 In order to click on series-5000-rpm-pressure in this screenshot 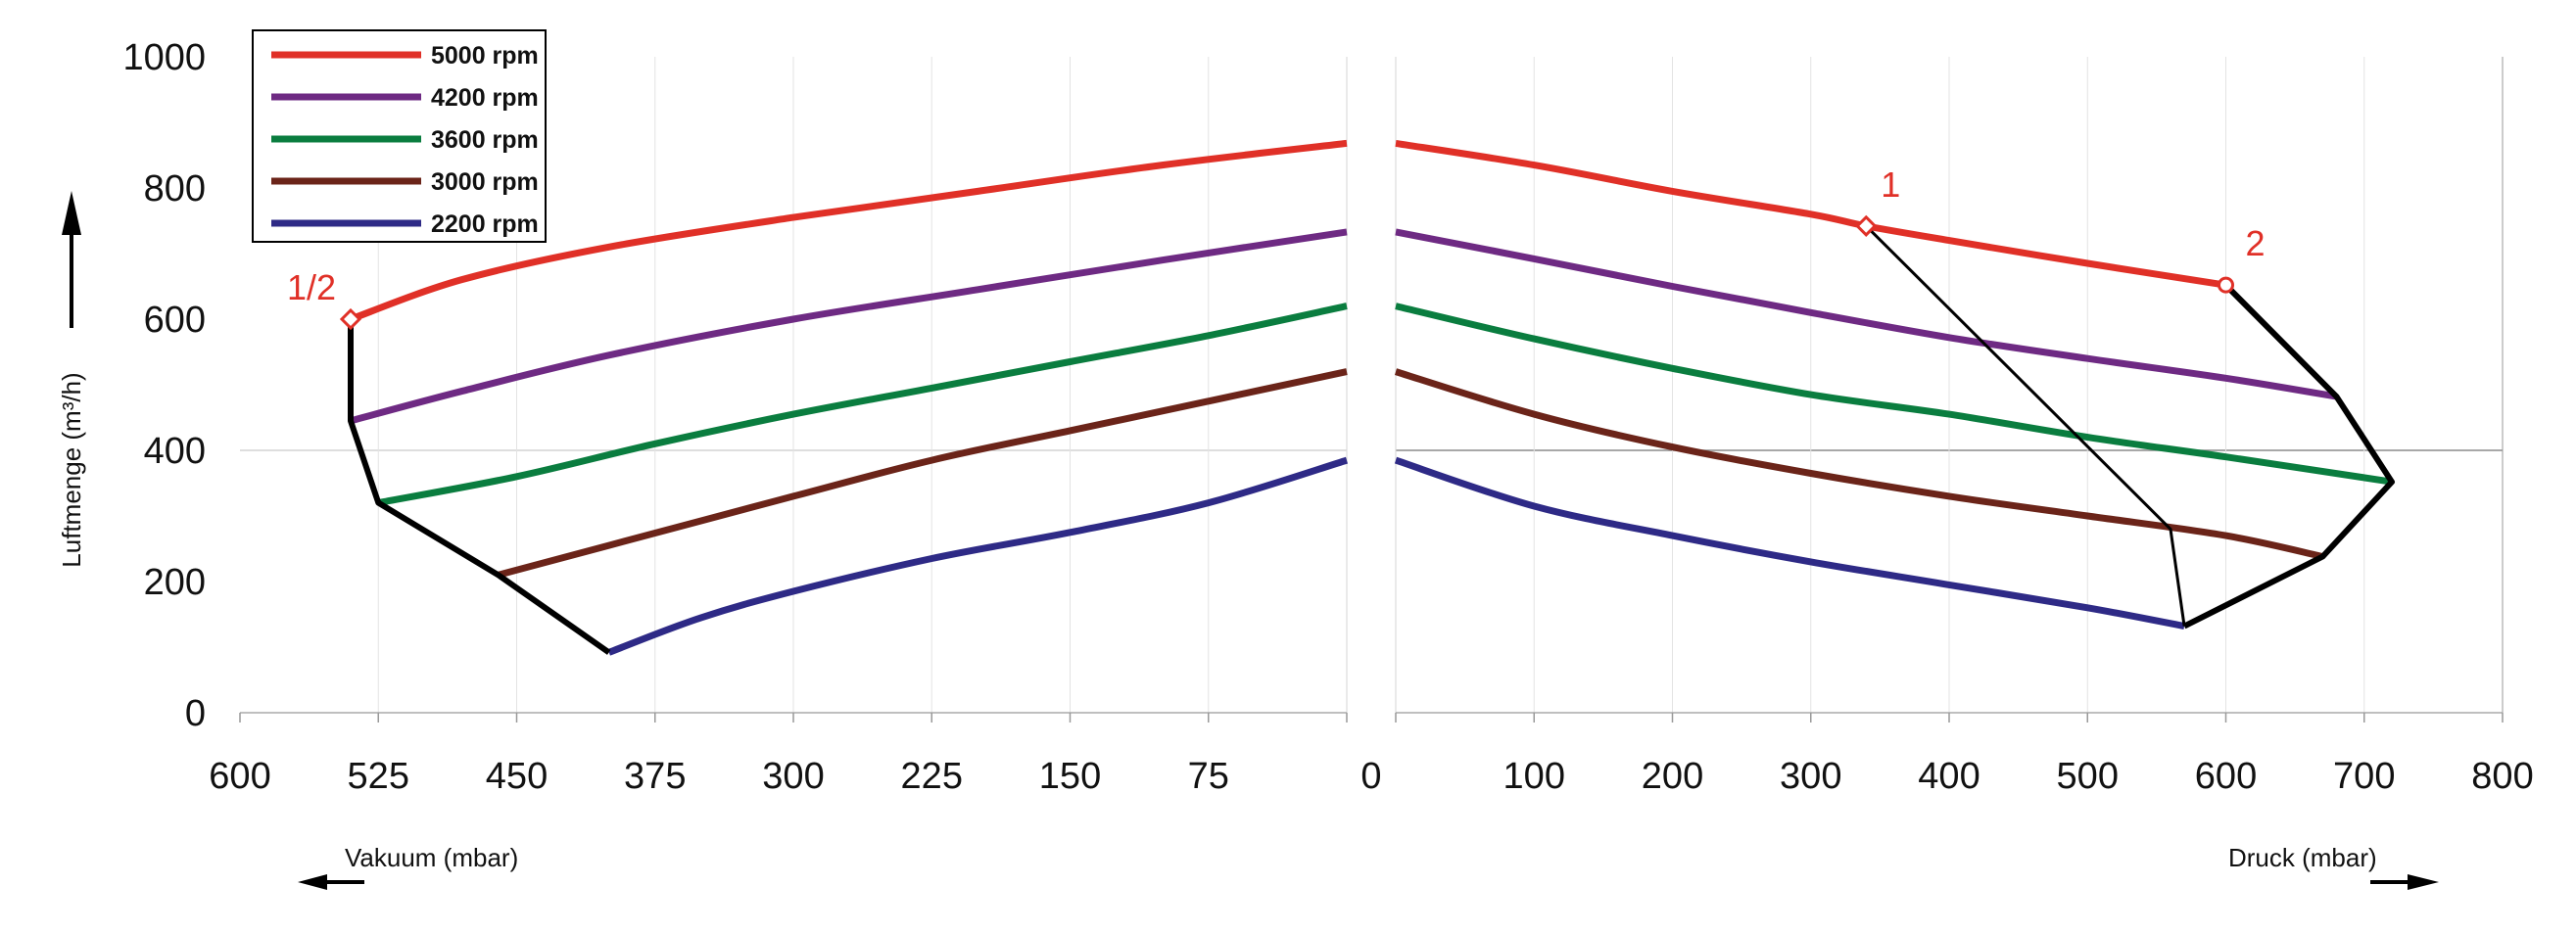, I will do `click(1811, 214)`.